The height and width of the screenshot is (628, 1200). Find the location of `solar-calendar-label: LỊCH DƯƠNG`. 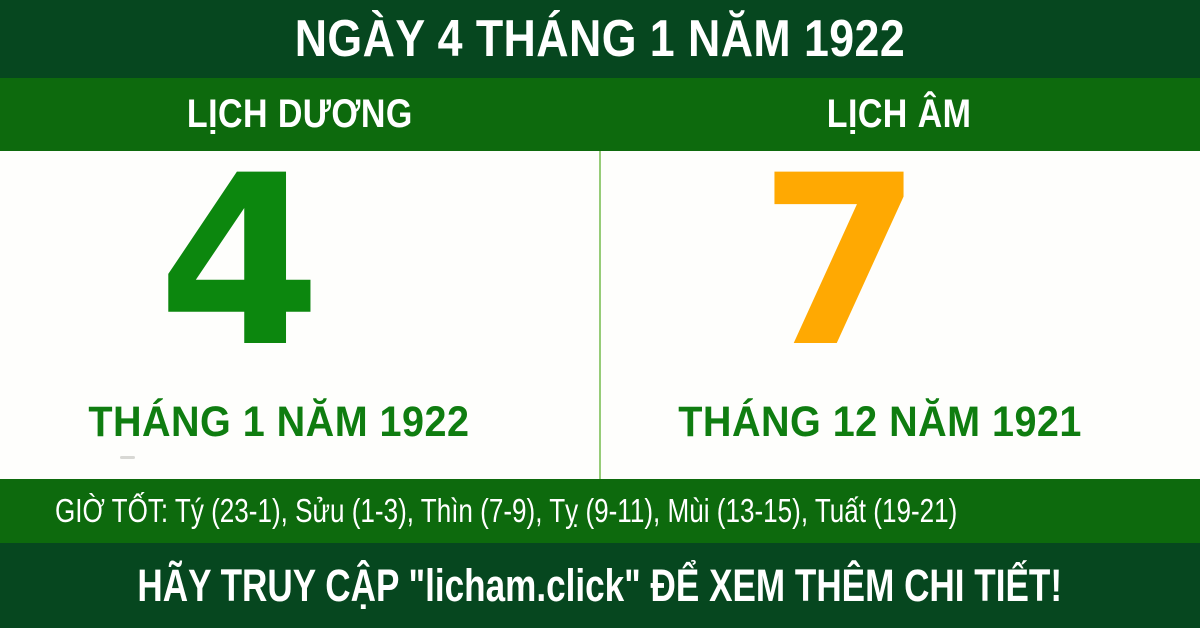

solar-calendar-label: LỊCH DƯƠNG is located at coordinates (299, 114).